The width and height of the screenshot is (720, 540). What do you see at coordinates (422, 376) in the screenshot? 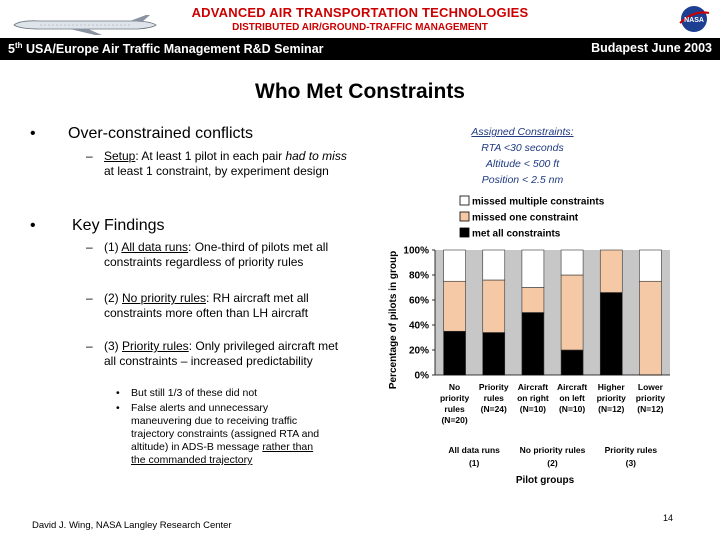
I see `y-tick-label: 0%` at bounding box center [422, 376].